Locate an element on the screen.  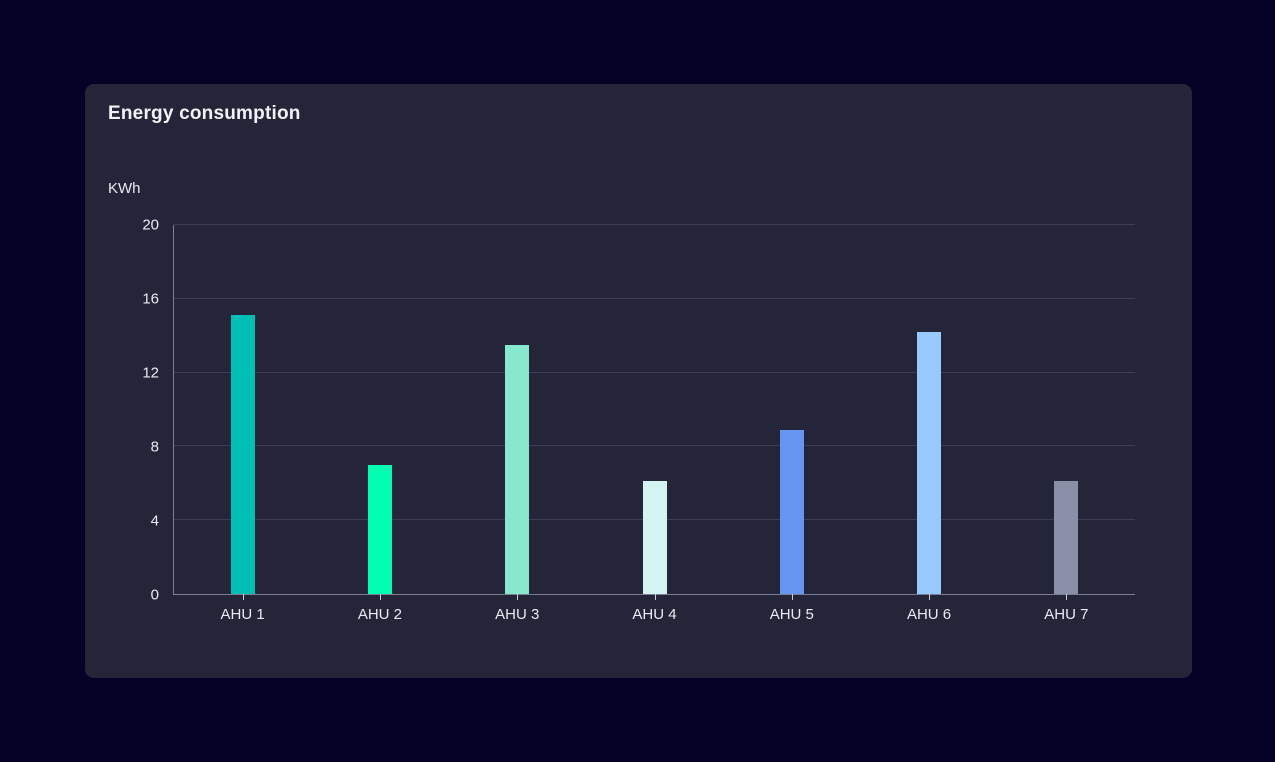
x-category-label-ahu-3: AHU 3 is located at coordinates (517, 614).